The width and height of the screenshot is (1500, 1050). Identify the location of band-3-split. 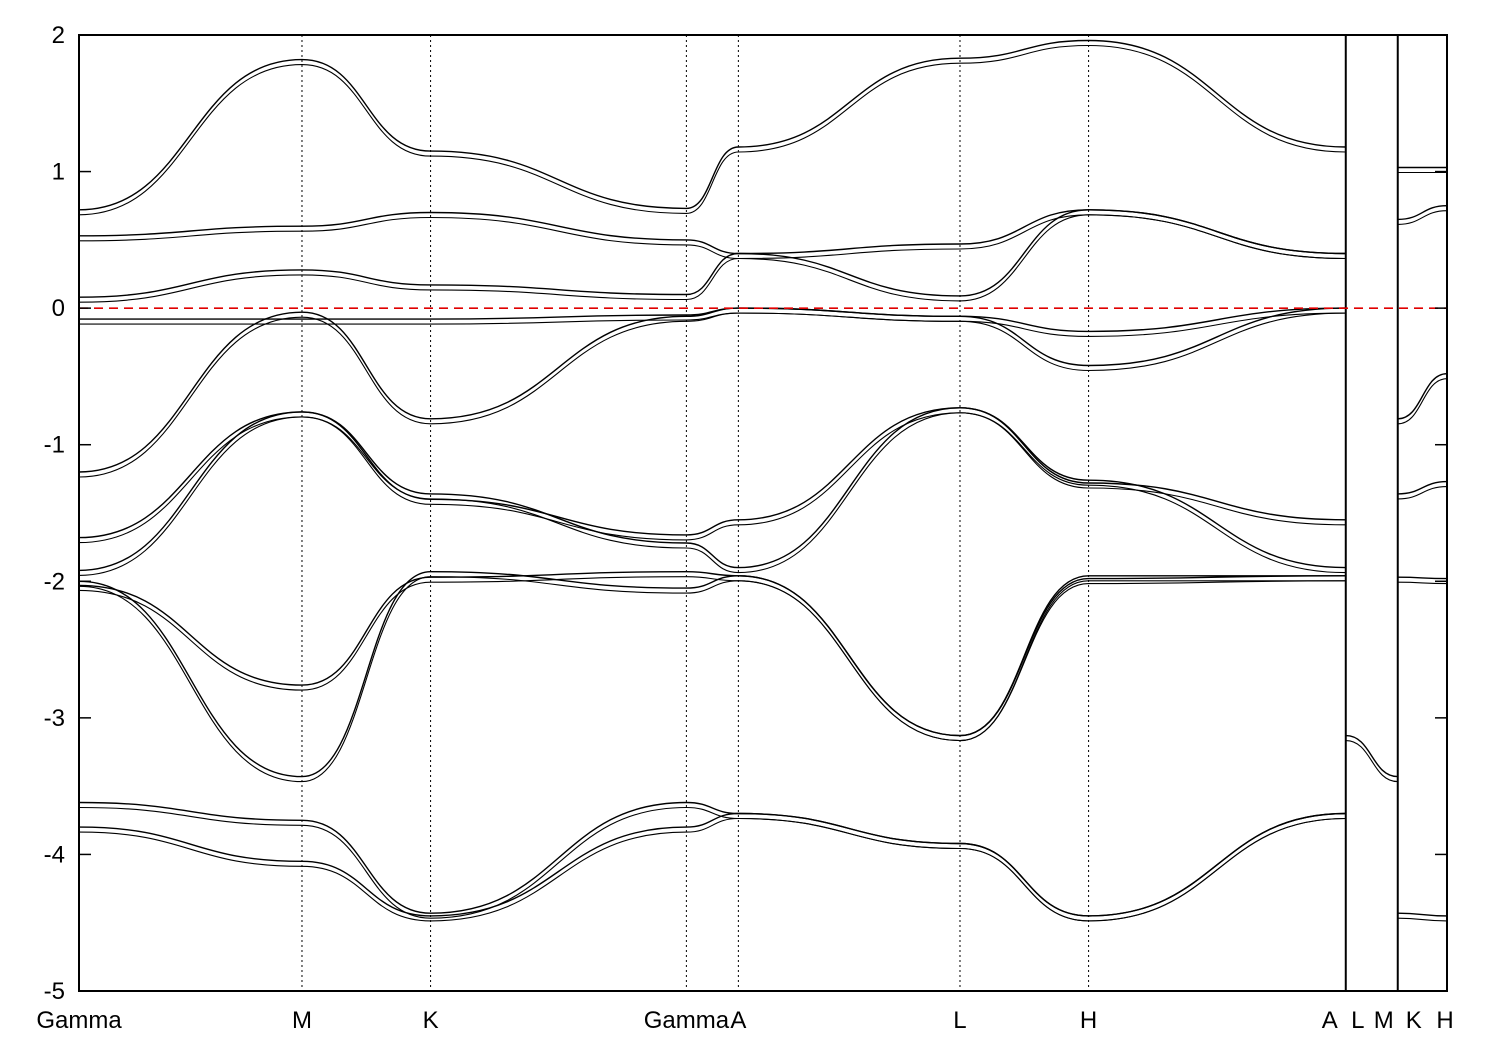
(712, 659).